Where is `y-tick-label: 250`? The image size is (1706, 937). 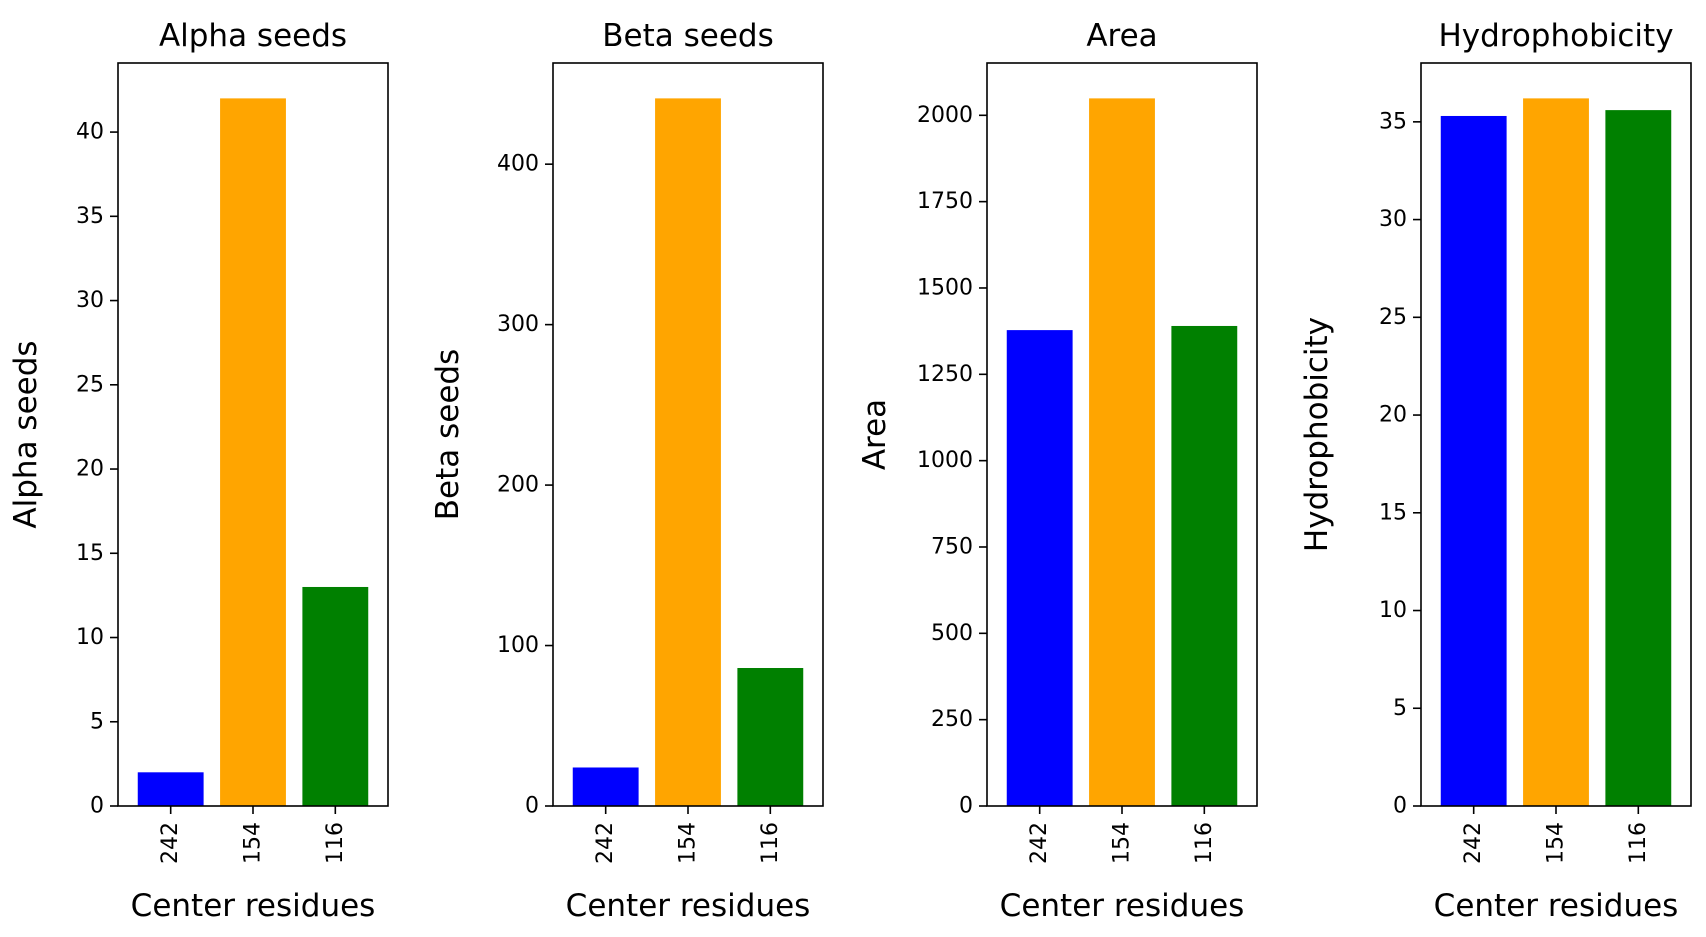 y-tick-label: 250 is located at coordinates (952, 719).